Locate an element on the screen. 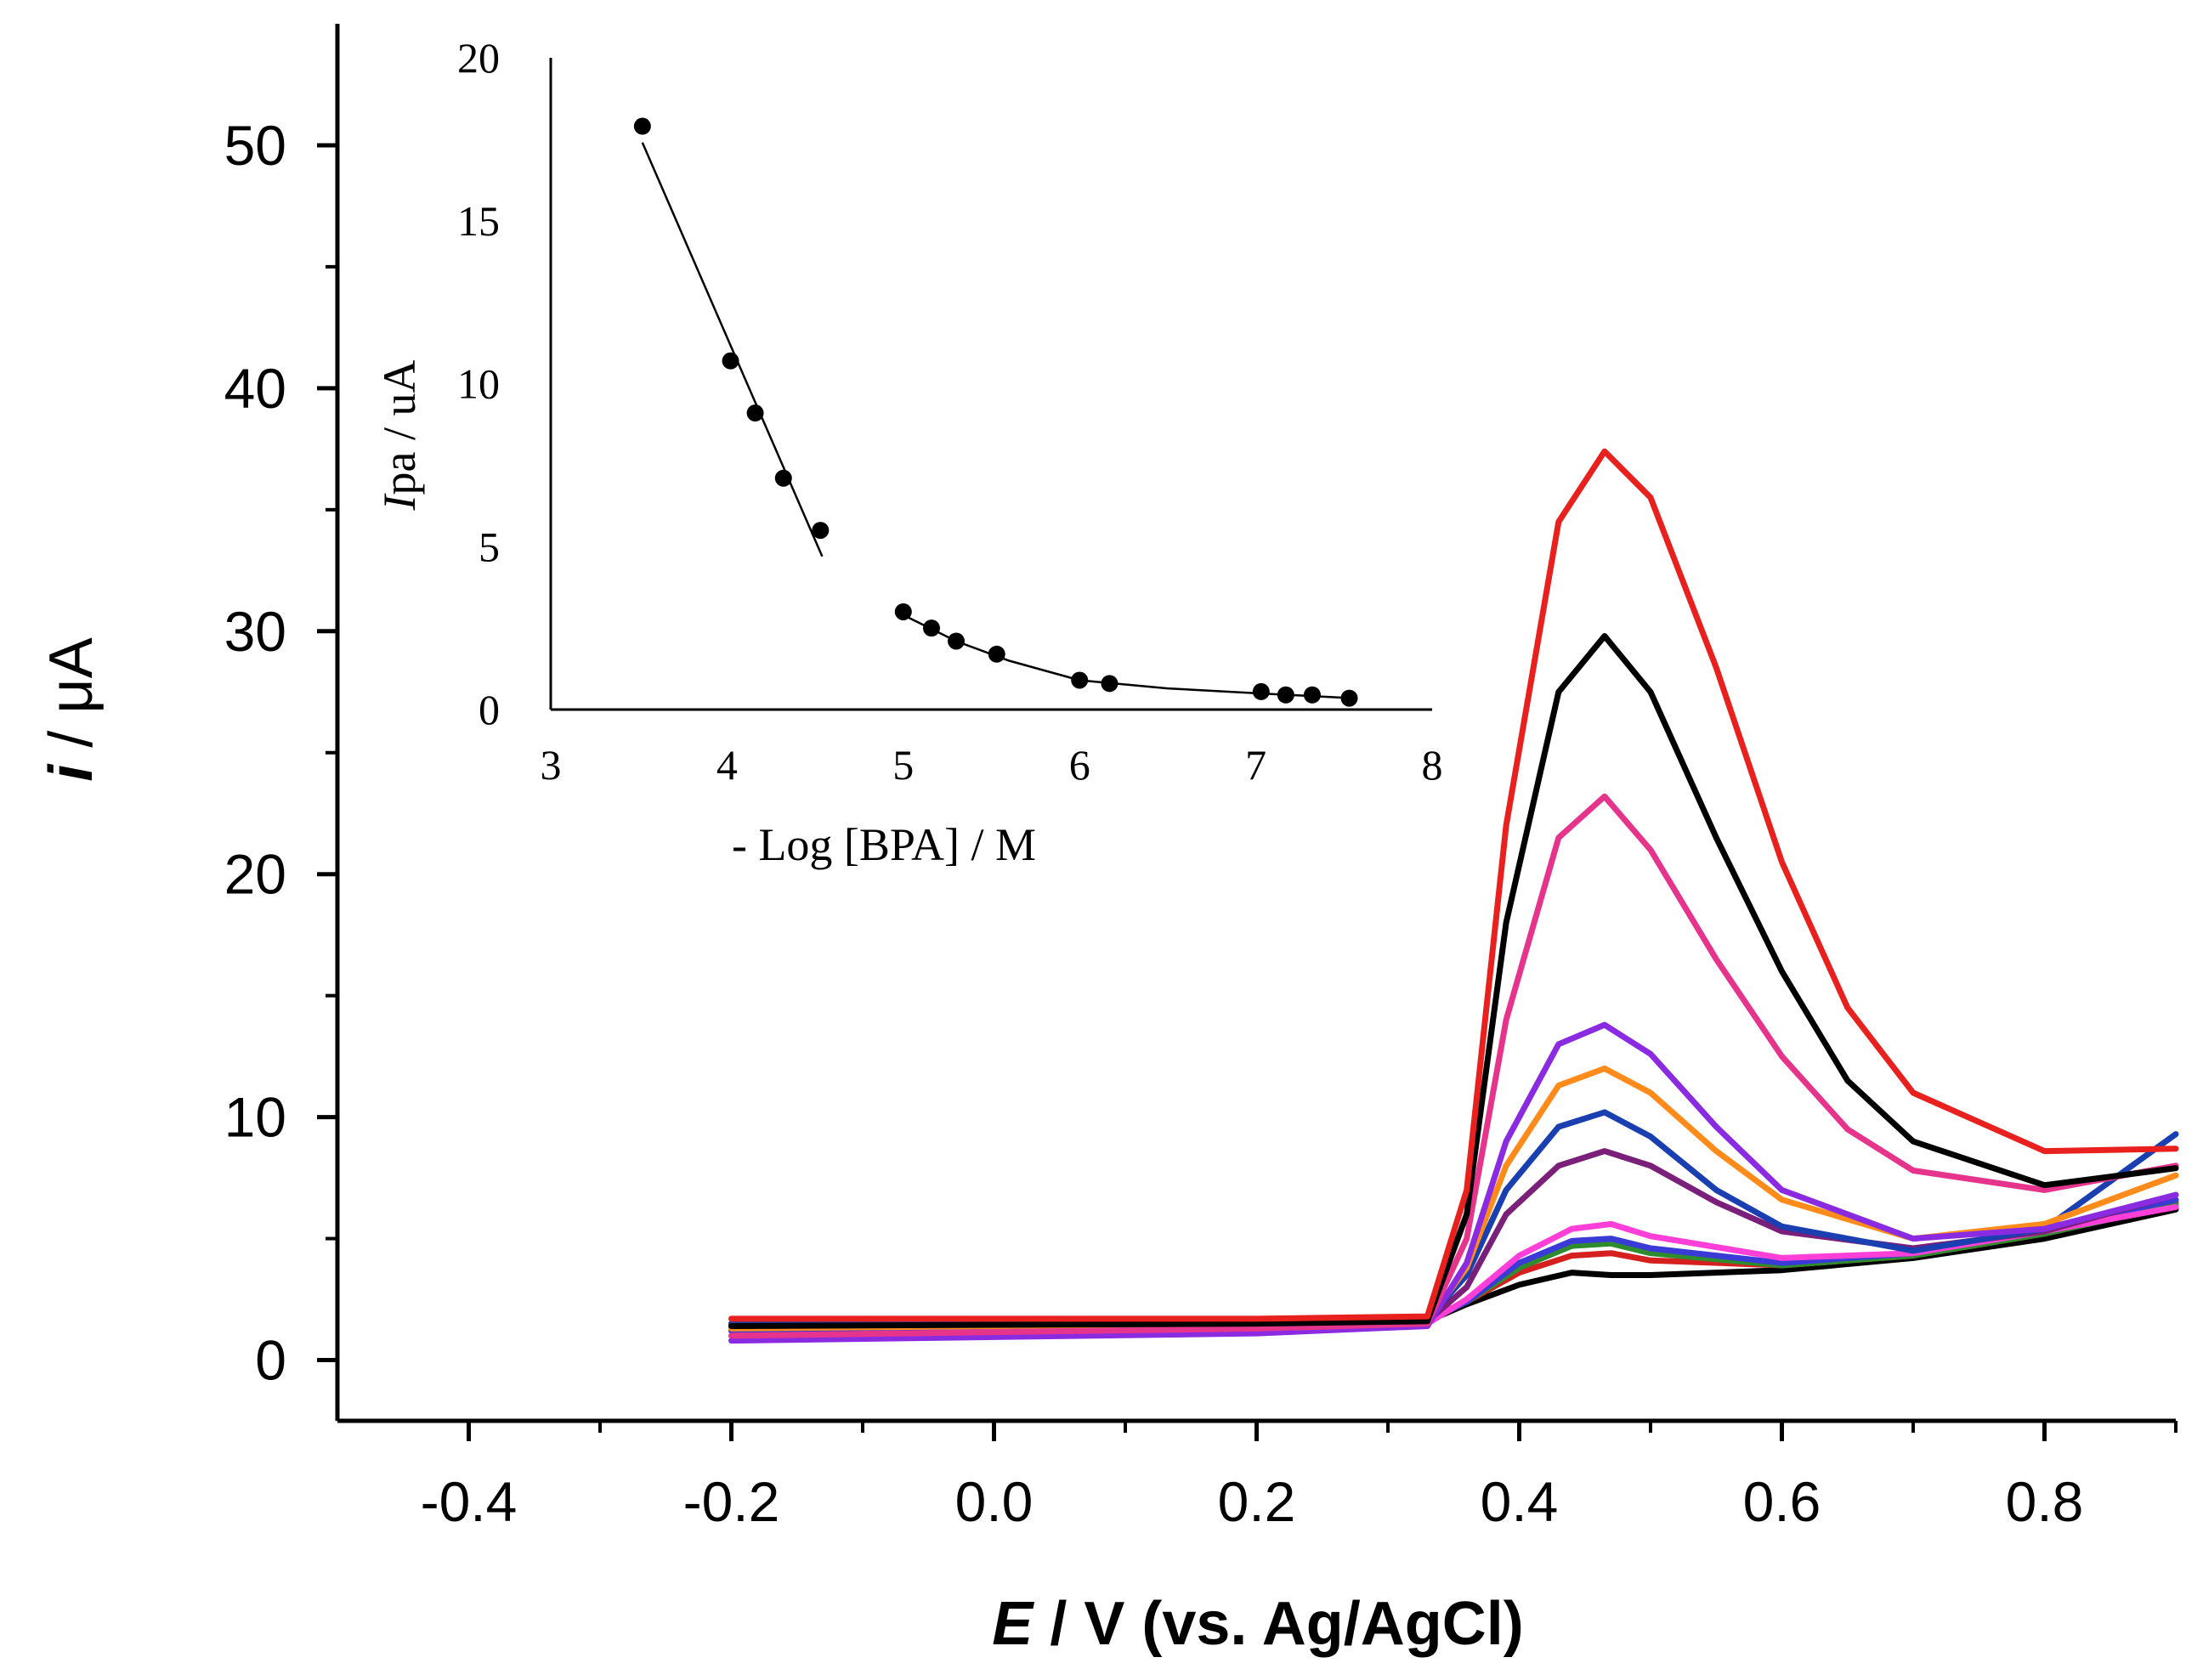 This screenshot has width=2203, height=1680. main-y-tick-label: 50 is located at coordinates (255, 145).